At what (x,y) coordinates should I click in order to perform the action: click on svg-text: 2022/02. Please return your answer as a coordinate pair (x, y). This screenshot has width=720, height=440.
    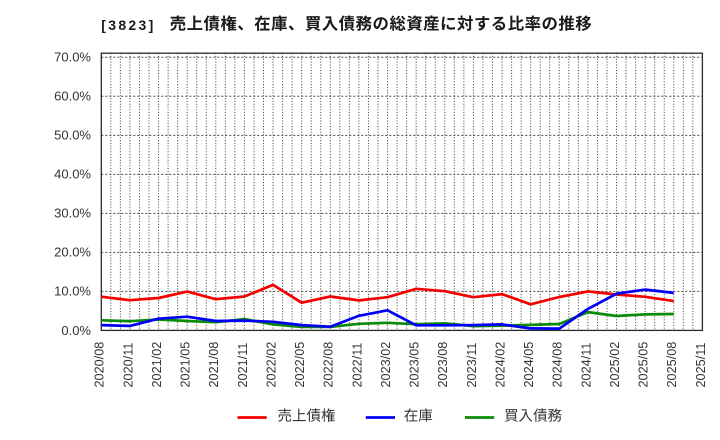
    Looking at the image, I should click on (271, 365).